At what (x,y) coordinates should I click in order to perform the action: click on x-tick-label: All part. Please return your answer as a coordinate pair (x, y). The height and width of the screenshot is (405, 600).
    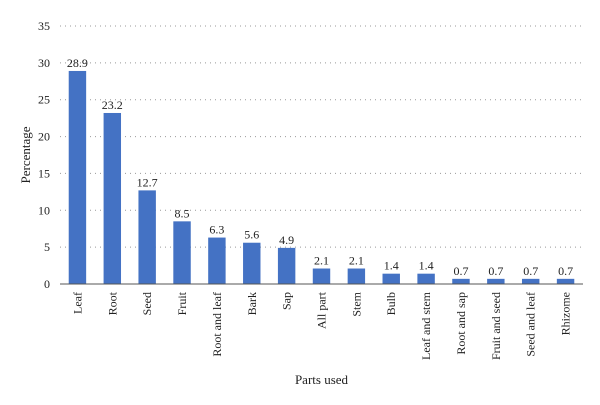
    Looking at the image, I should click on (322, 310).